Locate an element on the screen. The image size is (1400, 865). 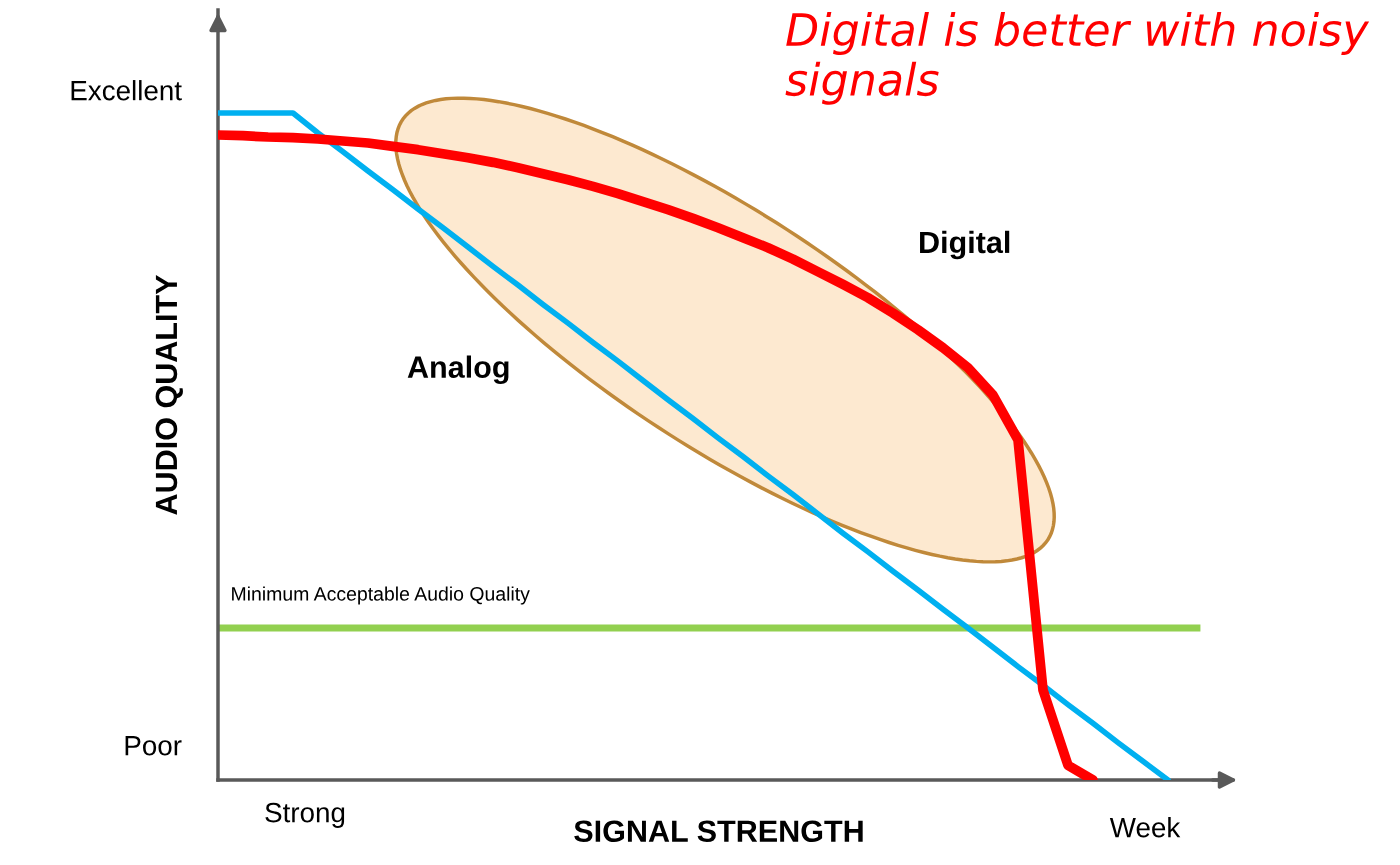
text: Analog is located at coordinates (458, 370).